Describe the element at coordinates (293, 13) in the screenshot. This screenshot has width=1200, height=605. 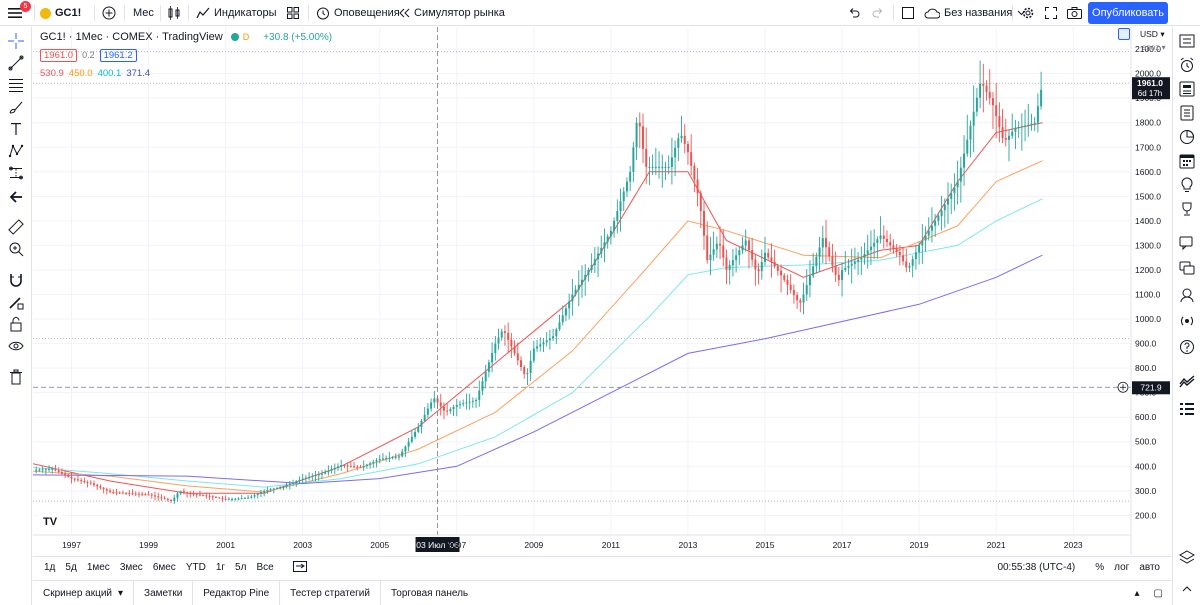
I see `layouts-grid-icon` at that location.